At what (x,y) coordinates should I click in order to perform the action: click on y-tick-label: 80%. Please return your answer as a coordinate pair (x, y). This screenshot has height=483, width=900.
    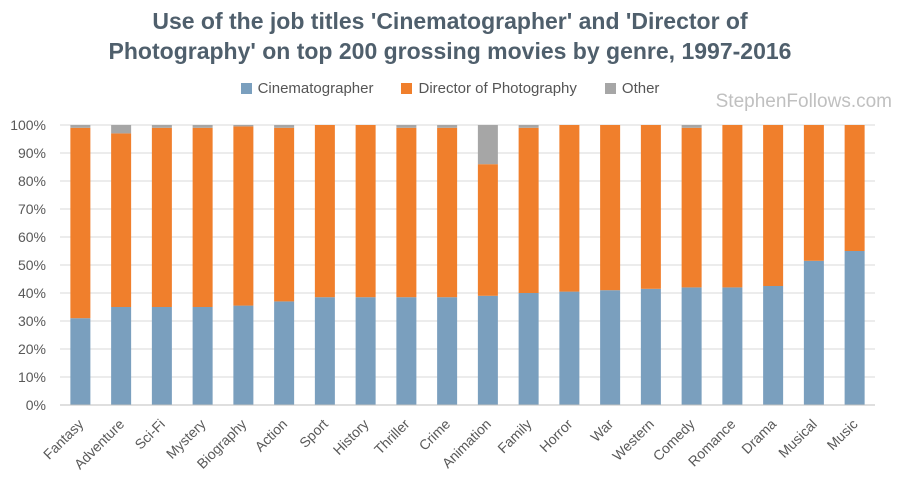
    Looking at the image, I should click on (32, 181).